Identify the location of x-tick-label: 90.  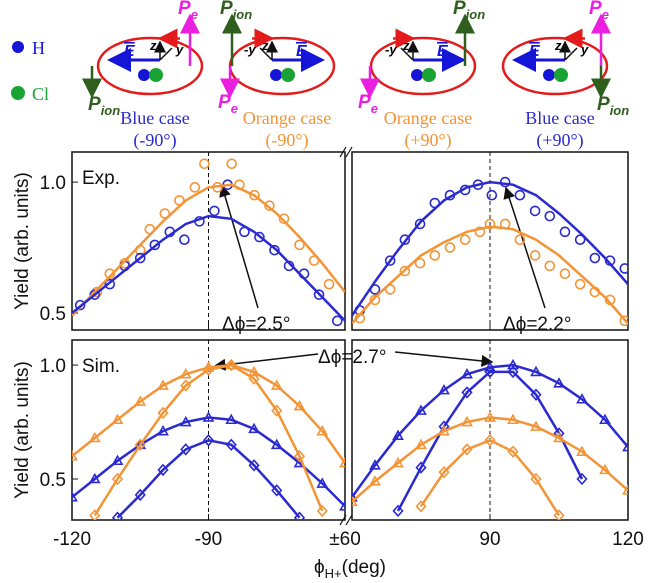
(489, 539).